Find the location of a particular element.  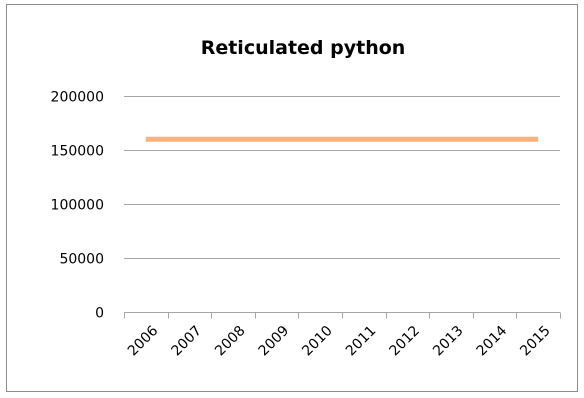

y-tick-label: 150000 is located at coordinates (77, 152).